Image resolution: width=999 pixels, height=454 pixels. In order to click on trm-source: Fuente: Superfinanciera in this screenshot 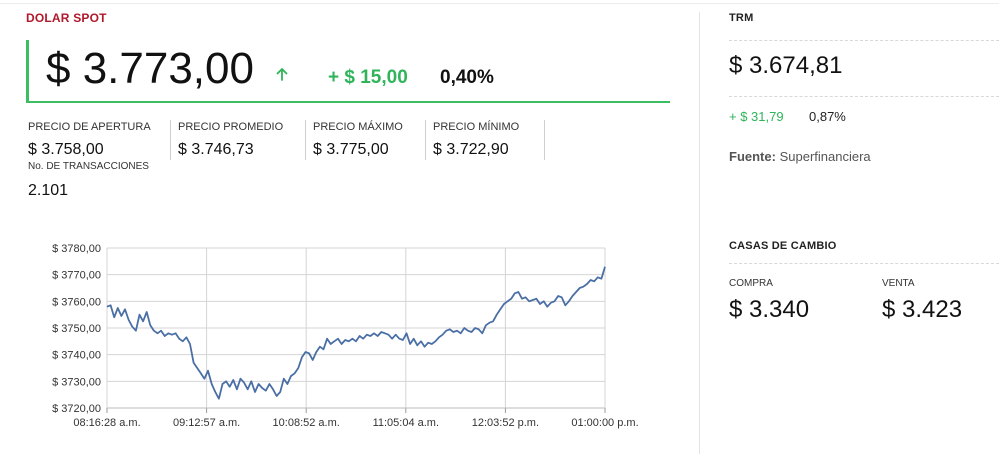, I will do `click(800, 156)`.